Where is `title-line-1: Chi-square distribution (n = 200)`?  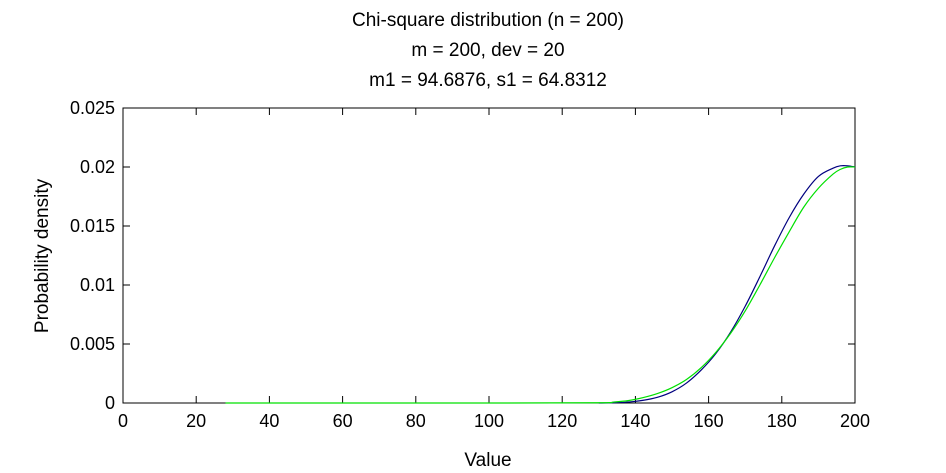
title-line-1: Chi-square distribution (n = 200) is located at coordinates (488, 20).